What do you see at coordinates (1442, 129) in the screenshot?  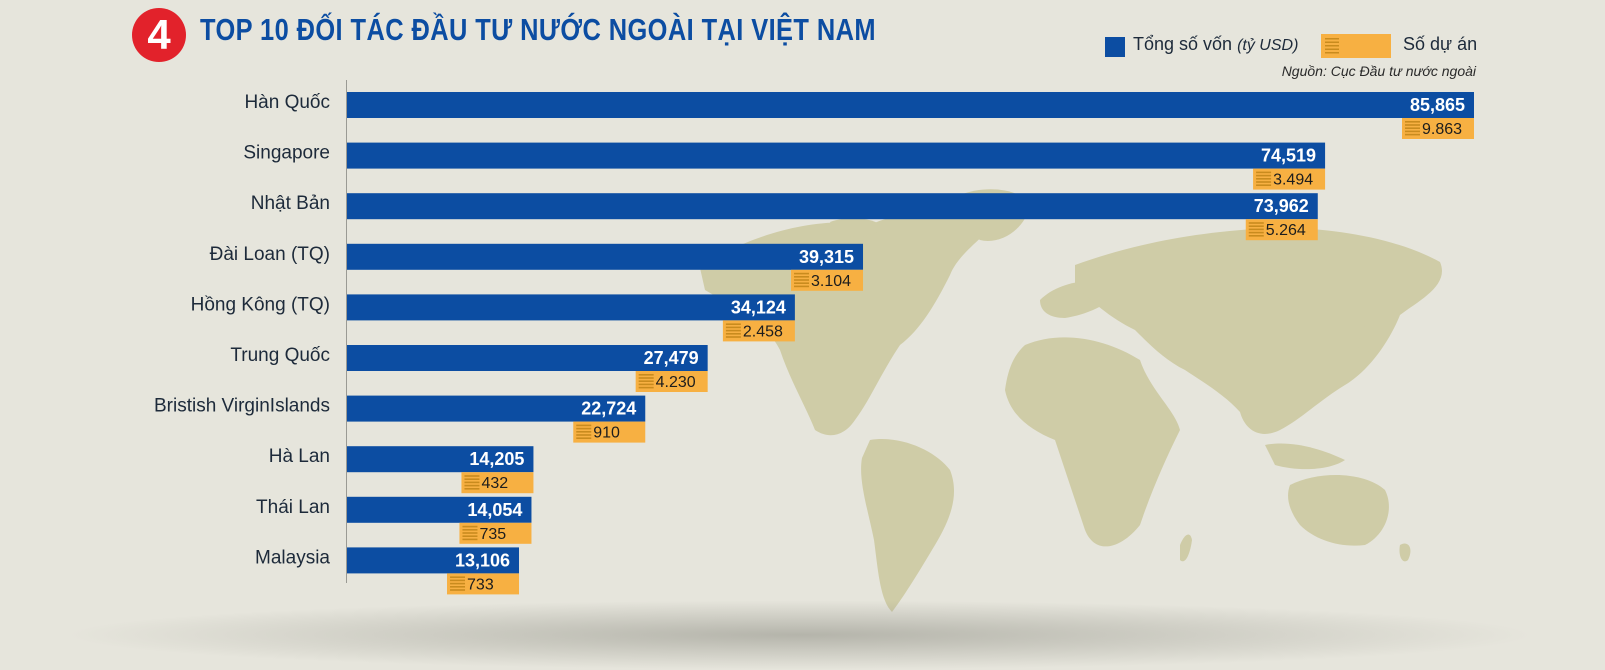 I see `projects-value-label: 9.863` at bounding box center [1442, 129].